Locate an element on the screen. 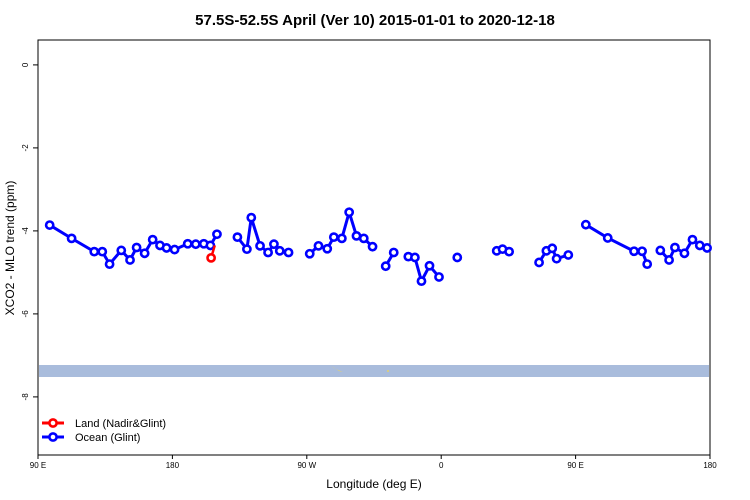  y-tick-label: -4 is located at coordinates (25, 231).